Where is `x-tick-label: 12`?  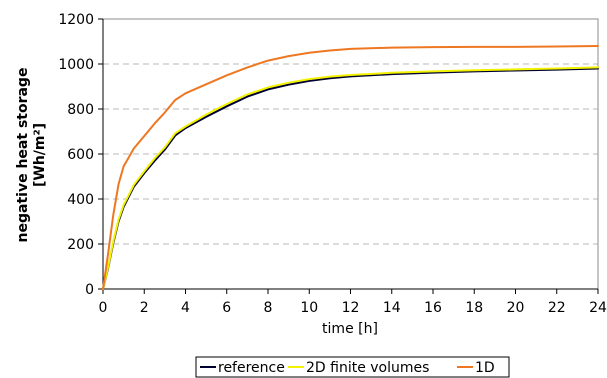 x-tick-label: 12 is located at coordinates (351, 308).